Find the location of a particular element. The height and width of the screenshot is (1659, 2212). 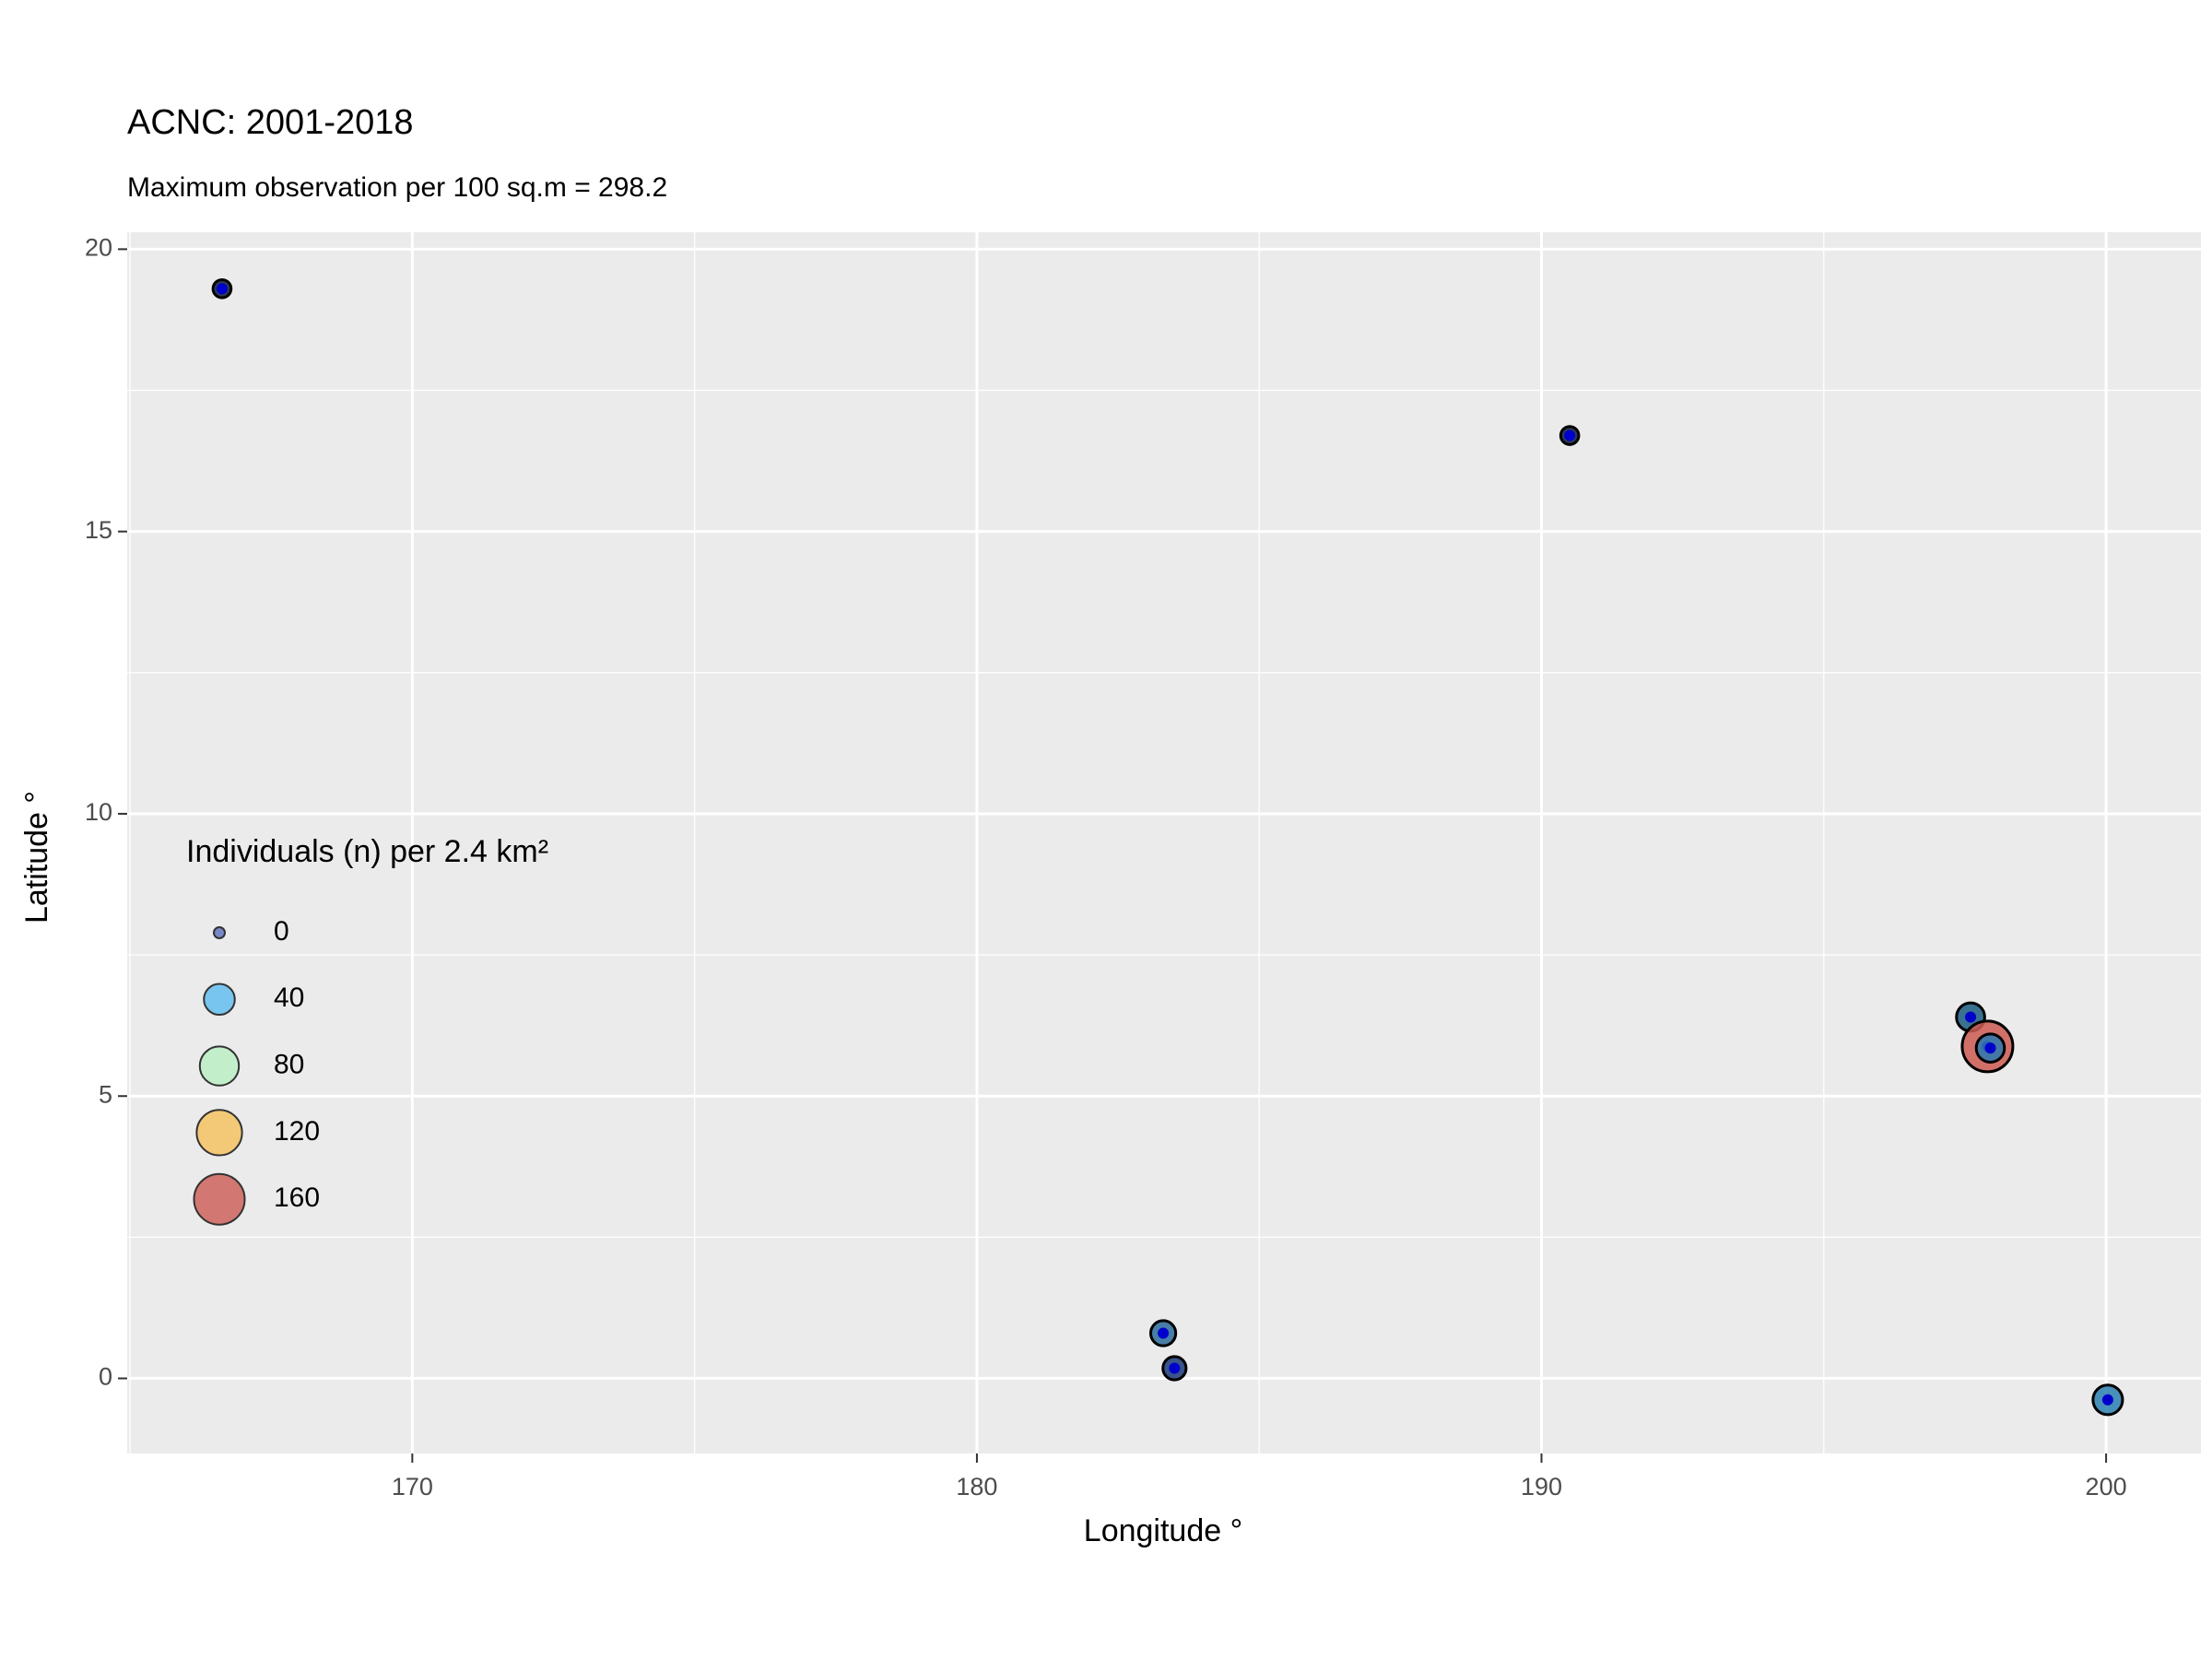

x-axis-title: Longitude ° is located at coordinates (1163, 1530).